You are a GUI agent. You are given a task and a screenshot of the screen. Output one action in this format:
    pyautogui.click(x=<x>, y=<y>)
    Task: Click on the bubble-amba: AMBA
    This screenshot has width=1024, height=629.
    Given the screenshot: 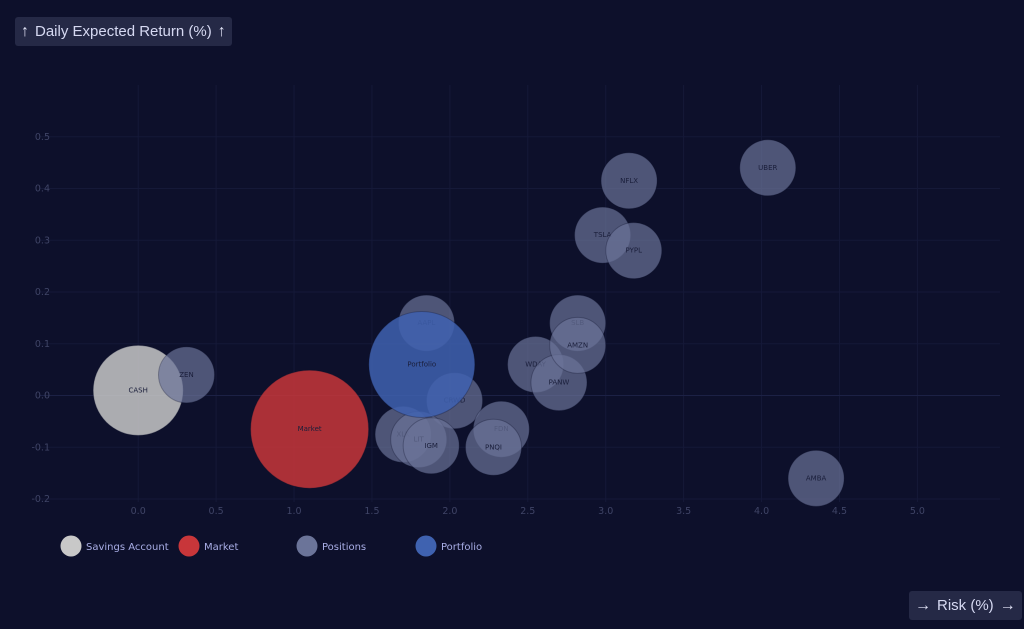 What is the action you would take?
    pyautogui.click(x=816, y=478)
    